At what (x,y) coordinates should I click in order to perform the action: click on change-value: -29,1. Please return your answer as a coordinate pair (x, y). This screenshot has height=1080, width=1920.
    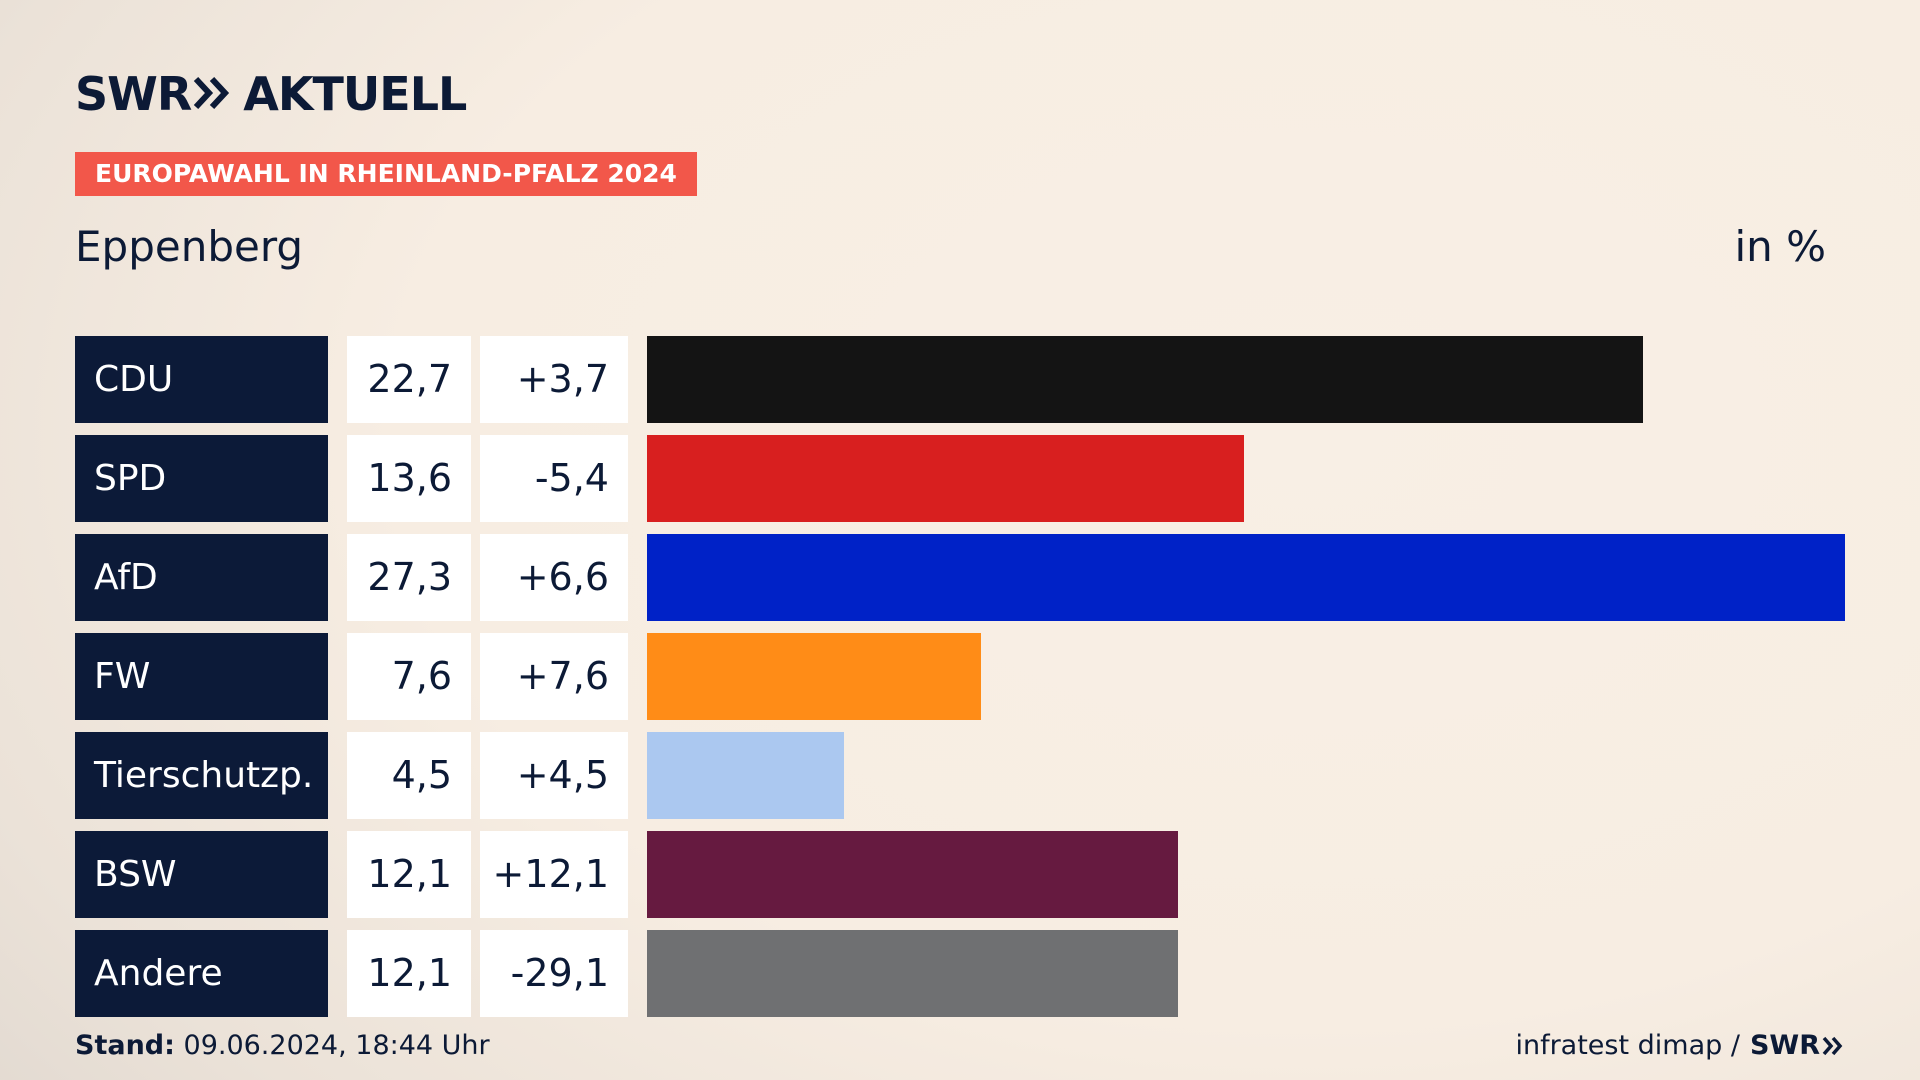
    Looking at the image, I should click on (554, 973).